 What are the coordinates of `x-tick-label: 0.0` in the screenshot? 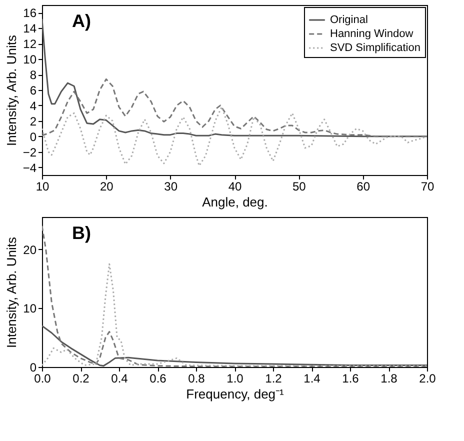 It's located at (43, 379).